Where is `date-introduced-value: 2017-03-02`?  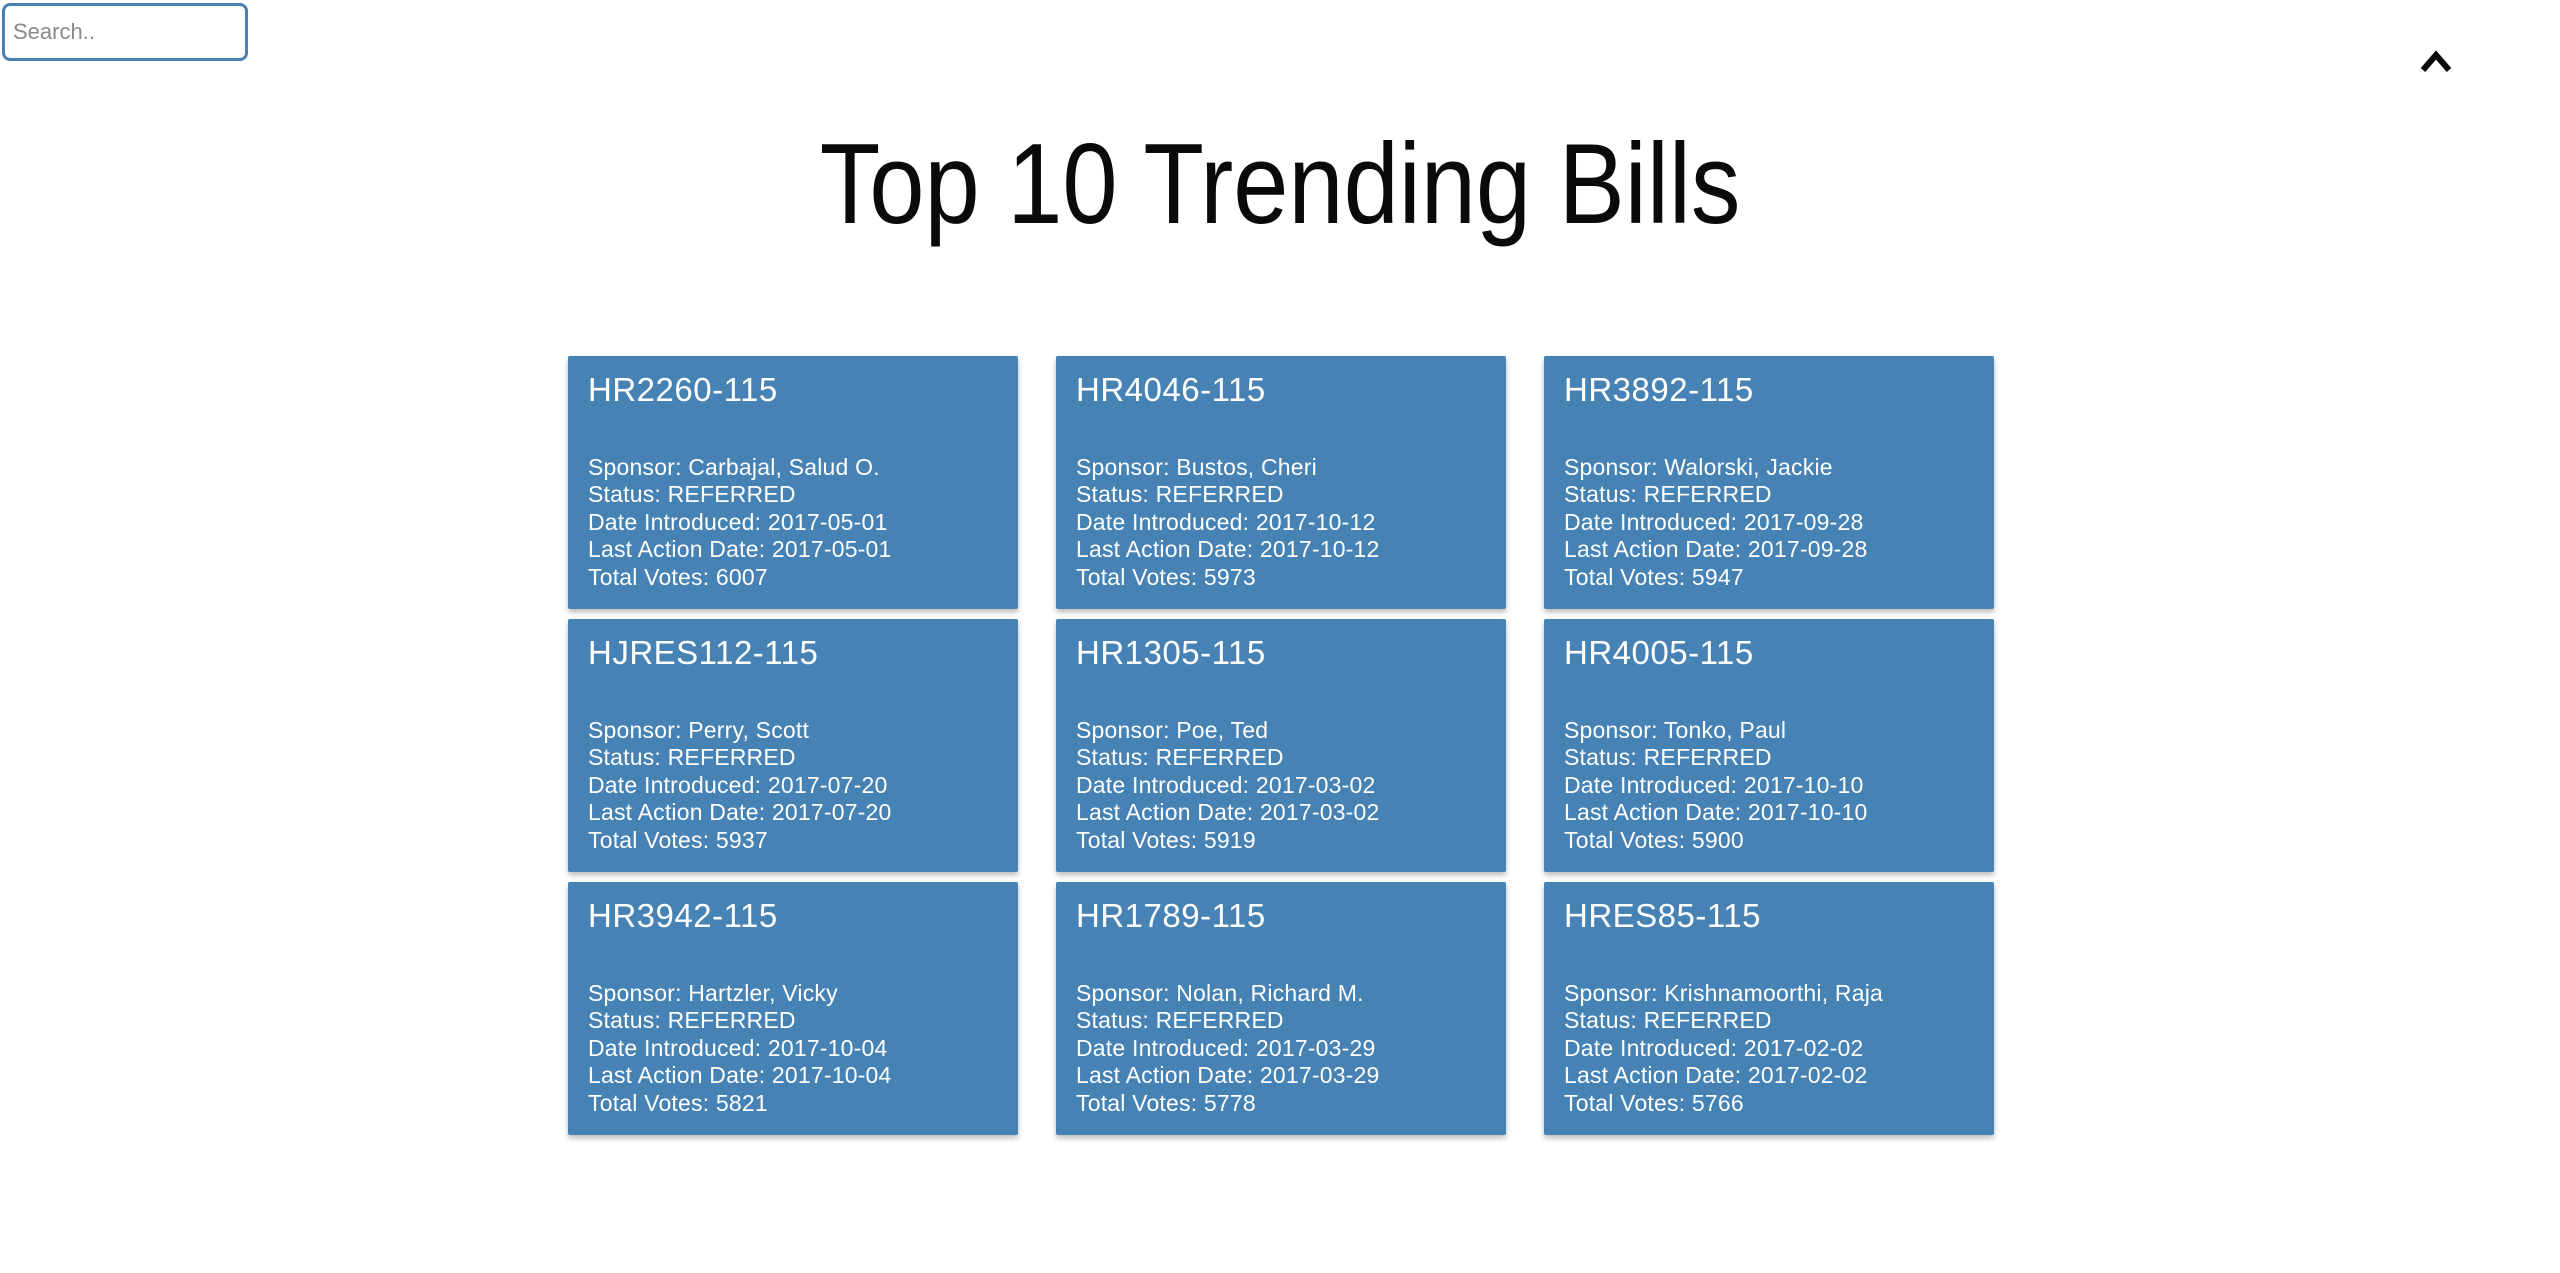
date-introduced-value: 2017-03-02 is located at coordinates (1315, 784).